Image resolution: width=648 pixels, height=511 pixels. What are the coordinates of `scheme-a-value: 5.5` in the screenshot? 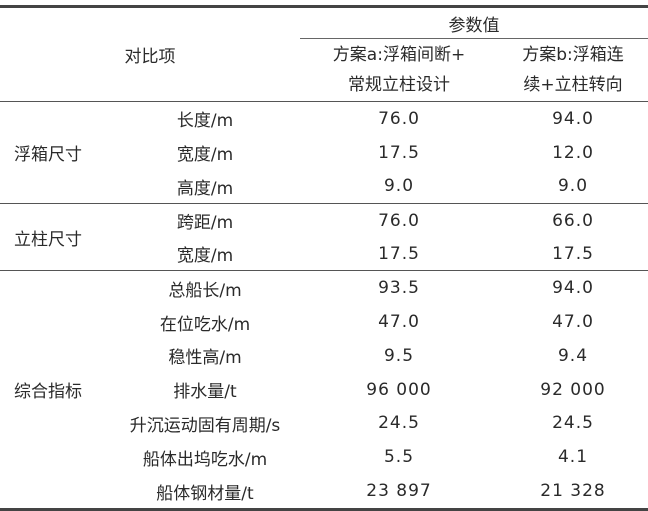 It's located at (399, 457).